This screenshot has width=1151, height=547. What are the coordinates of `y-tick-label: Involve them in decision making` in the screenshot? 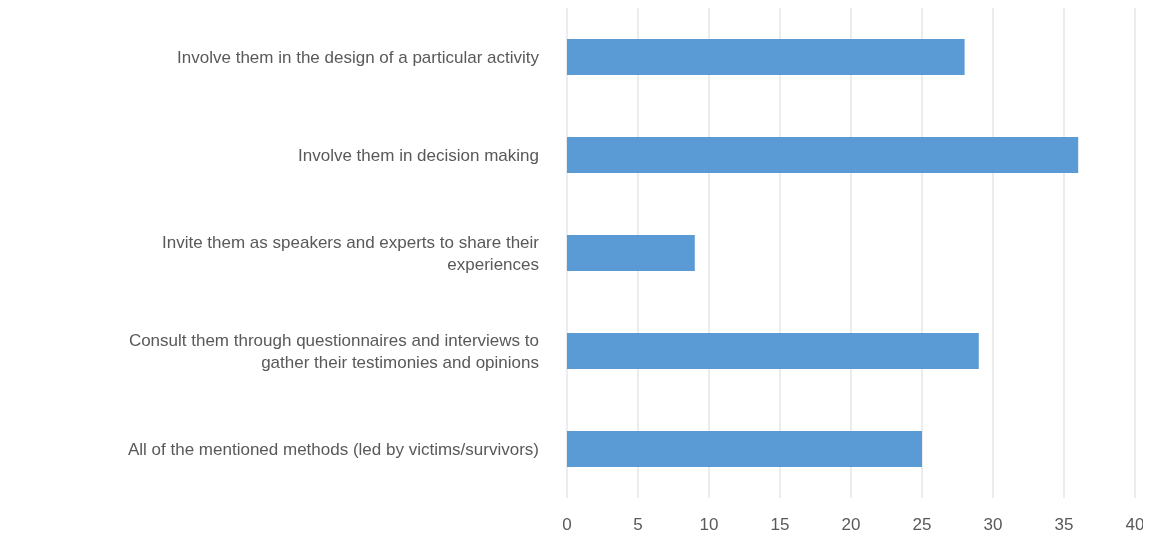 It's located at (418, 155).